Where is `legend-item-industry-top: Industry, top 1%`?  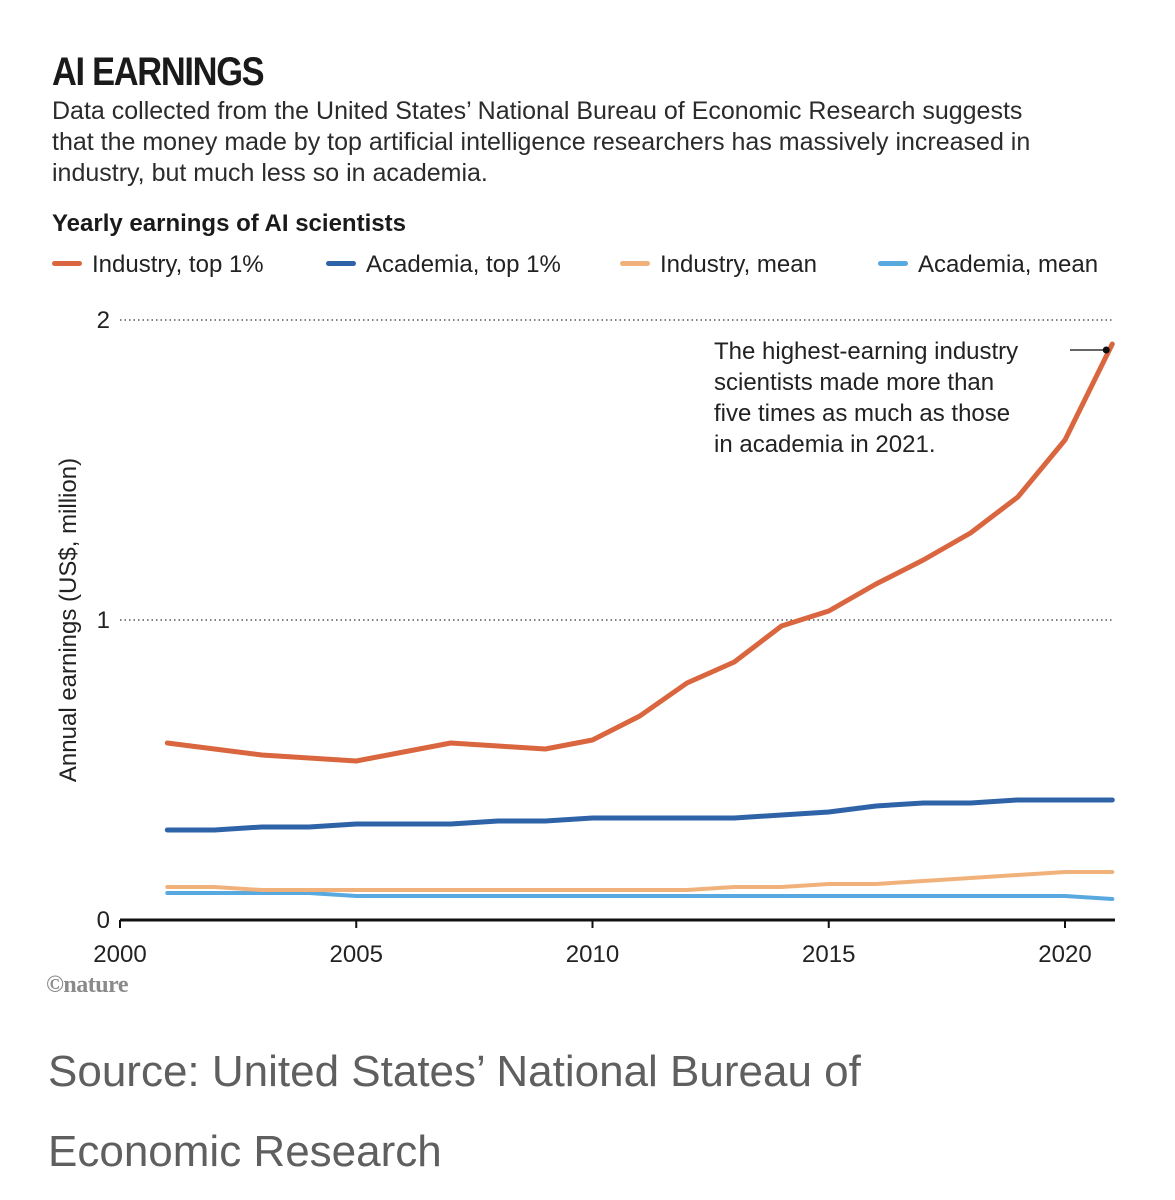
legend-item-industry-top: Industry, top 1% is located at coordinates (158, 265).